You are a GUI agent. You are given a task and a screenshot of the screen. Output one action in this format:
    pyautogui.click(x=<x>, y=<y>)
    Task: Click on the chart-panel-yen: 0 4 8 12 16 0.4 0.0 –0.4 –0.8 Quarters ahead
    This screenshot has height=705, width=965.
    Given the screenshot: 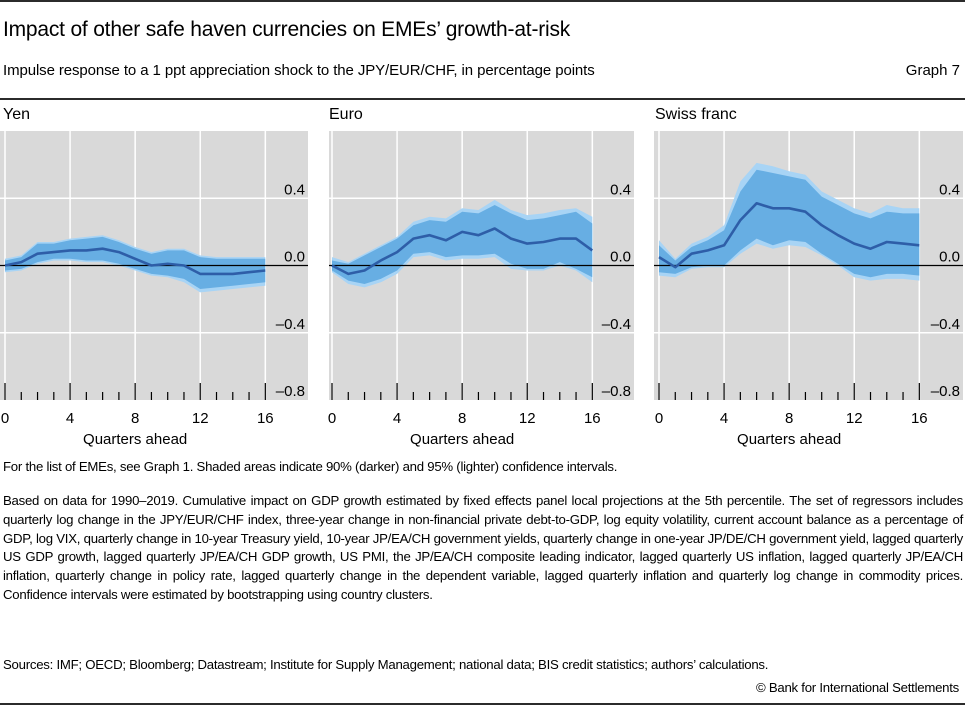 What is the action you would take?
    pyautogui.click(x=154, y=289)
    